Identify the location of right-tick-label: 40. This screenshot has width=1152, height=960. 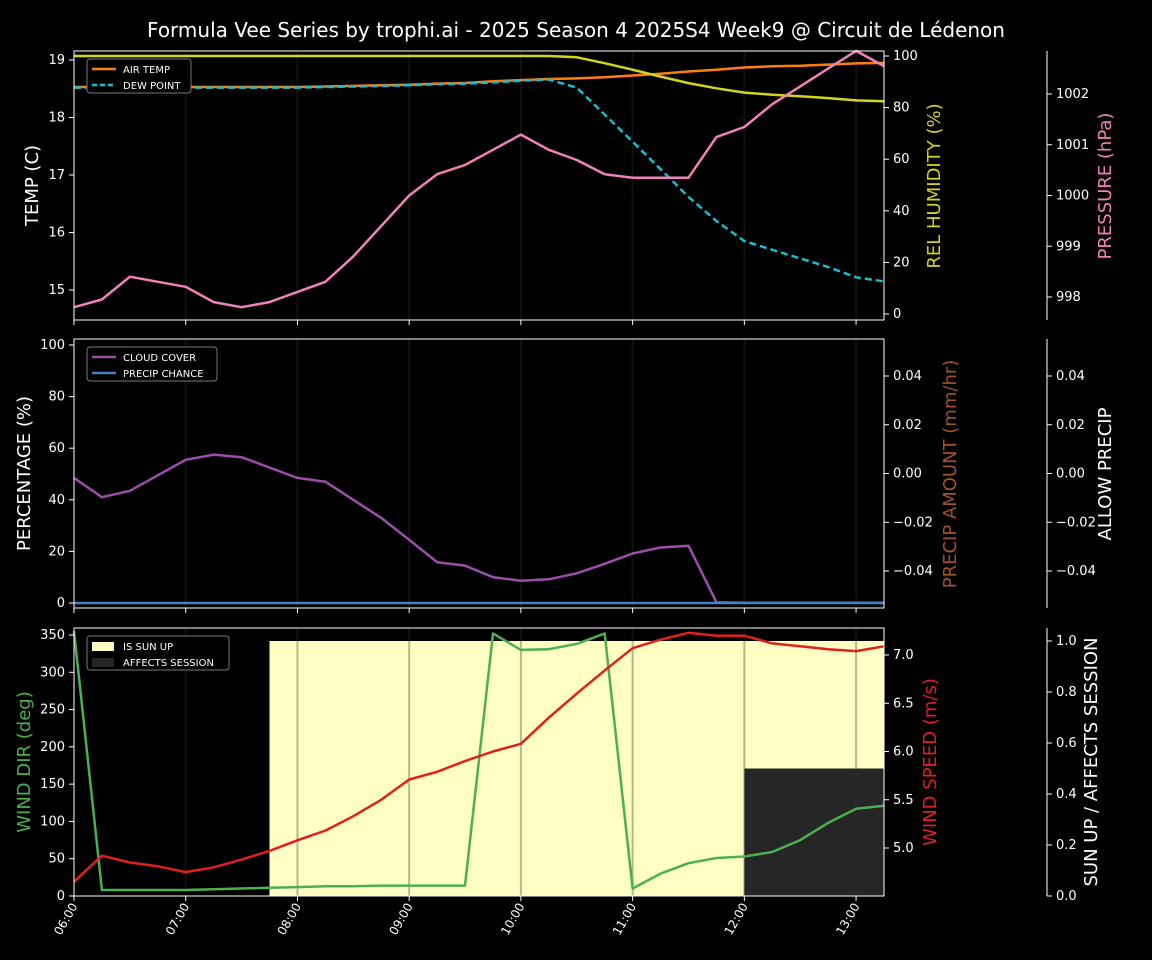
(901, 211).